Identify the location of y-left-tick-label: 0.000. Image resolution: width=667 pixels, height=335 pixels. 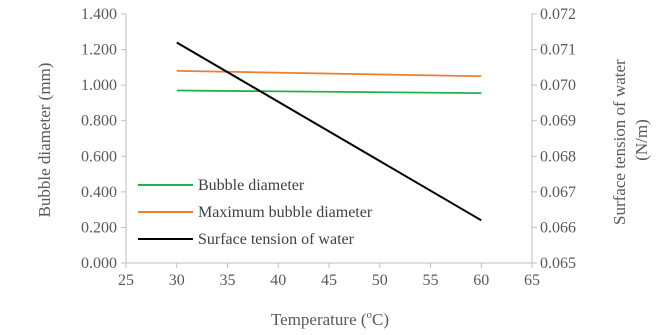
(99, 263).